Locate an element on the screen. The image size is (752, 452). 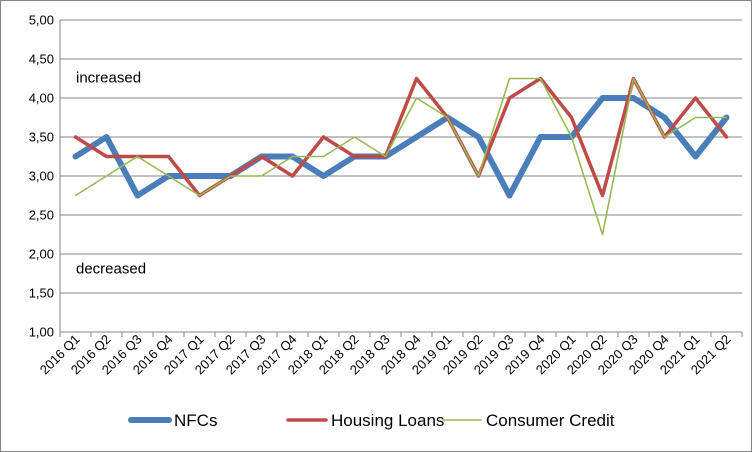
y-tick-label: 5,00 is located at coordinates (41, 20).